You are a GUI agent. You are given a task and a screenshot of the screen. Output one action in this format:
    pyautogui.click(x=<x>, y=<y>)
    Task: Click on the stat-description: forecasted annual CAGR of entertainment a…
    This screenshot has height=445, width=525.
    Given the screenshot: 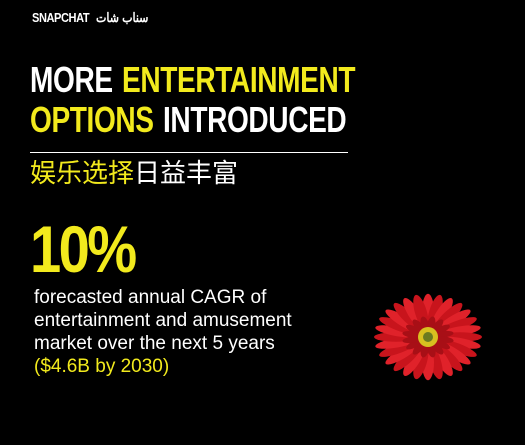 What is the action you would take?
    pyautogui.click(x=163, y=332)
    